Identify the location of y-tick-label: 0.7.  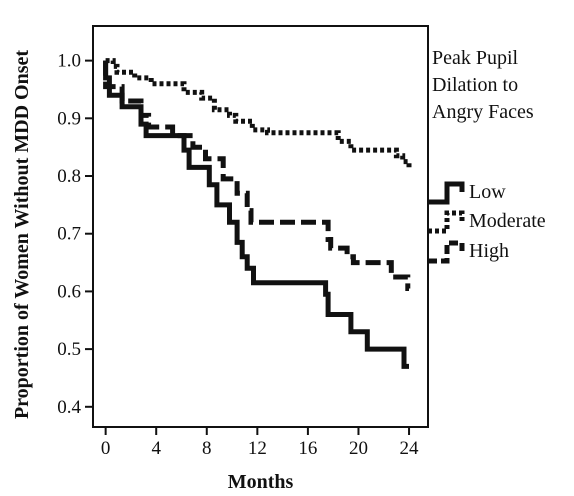
(69, 234).